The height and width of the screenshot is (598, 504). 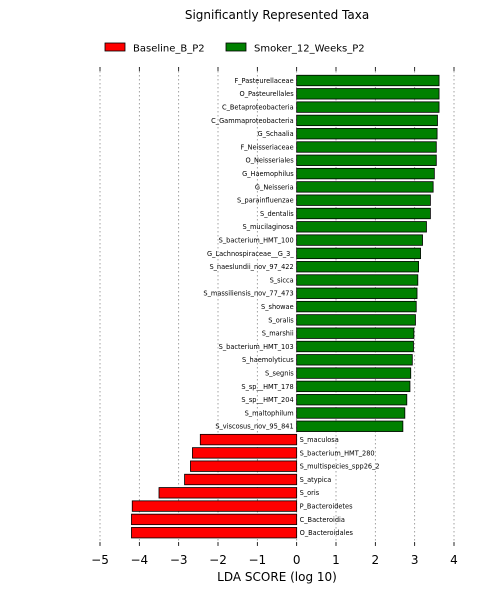 What do you see at coordinates (179, 560) in the screenshot?
I see `x-tick-label-2: −3` at bounding box center [179, 560].